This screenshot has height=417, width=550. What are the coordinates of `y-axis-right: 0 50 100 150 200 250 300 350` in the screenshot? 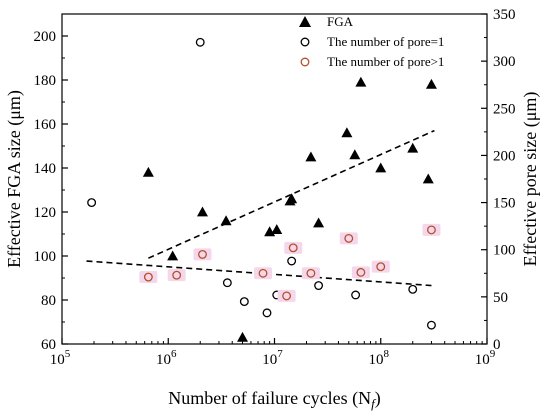 It's located at (498, 180).